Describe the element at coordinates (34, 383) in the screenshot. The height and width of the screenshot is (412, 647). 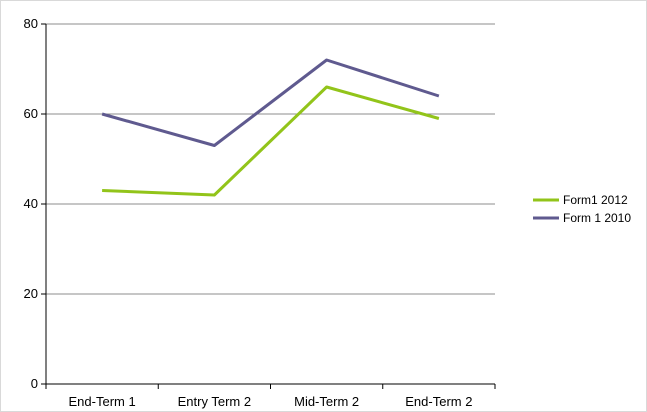
I see `y-tick-label: 0` at that location.